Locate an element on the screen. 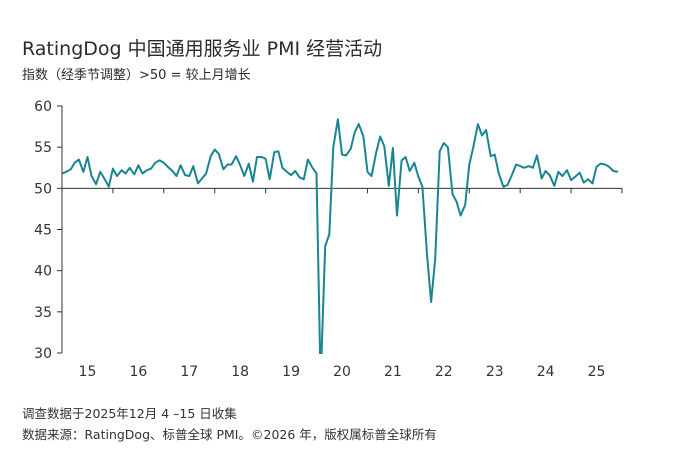  y-tick-label: 40 is located at coordinates (43, 272).